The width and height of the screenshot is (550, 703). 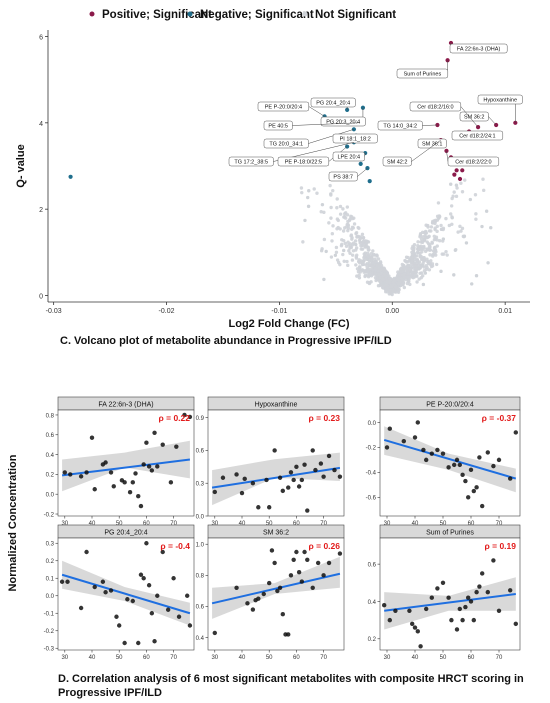 I want to click on y-tick-label: -0.4, so click(x=371, y=474).